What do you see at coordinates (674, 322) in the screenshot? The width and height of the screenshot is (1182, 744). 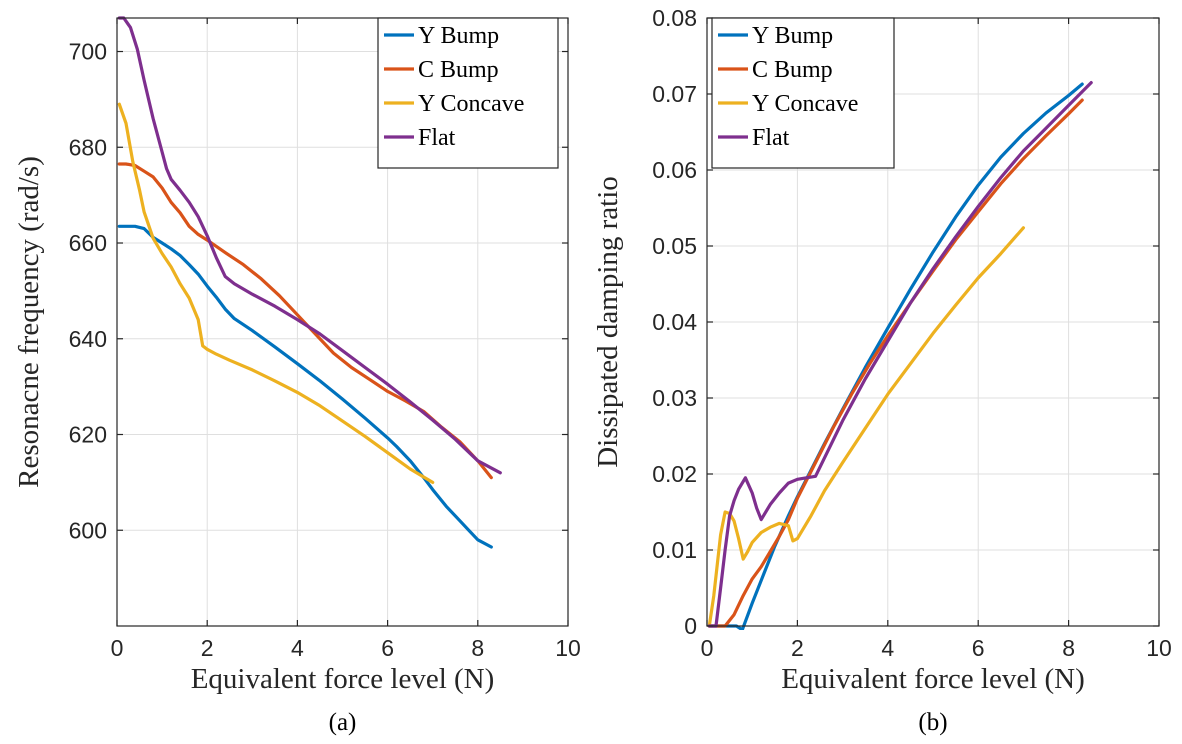 I see `y-tick-label: 0.04` at bounding box center [674, 322].